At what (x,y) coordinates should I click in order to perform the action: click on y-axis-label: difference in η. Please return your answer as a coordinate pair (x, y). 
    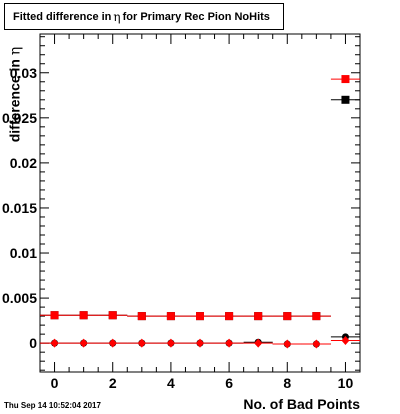
    Looking at the image, I should click on (15, 95).